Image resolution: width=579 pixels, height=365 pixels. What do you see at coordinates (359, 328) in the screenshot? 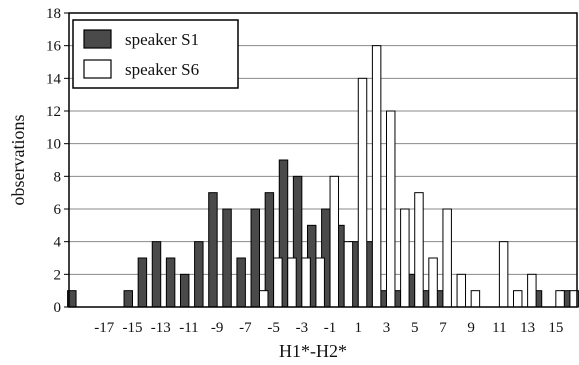
I see `x-tick-label: 1` at bounding box center [359, 328].